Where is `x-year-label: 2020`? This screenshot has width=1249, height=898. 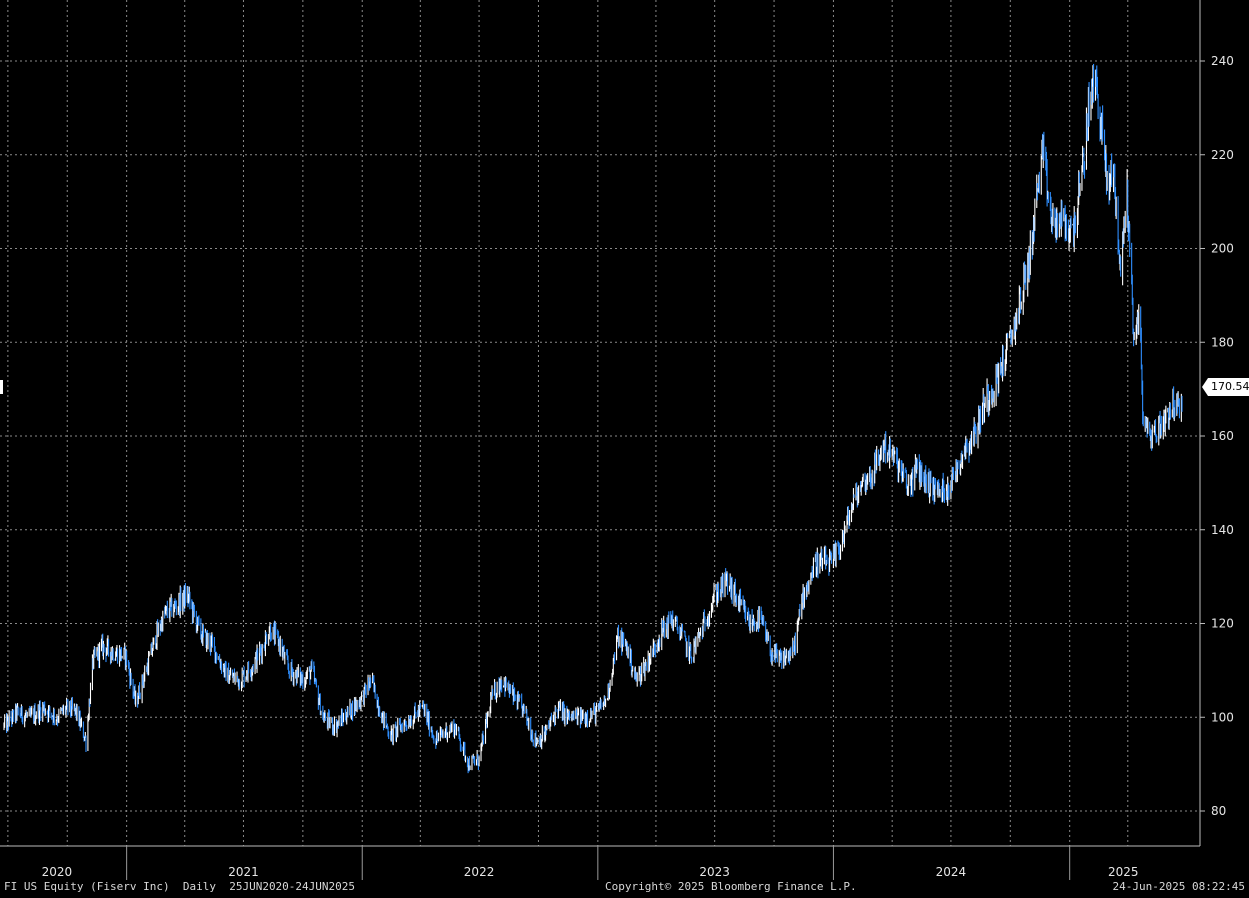 x-year-label: 2020 is located at coordinates (57, 872).